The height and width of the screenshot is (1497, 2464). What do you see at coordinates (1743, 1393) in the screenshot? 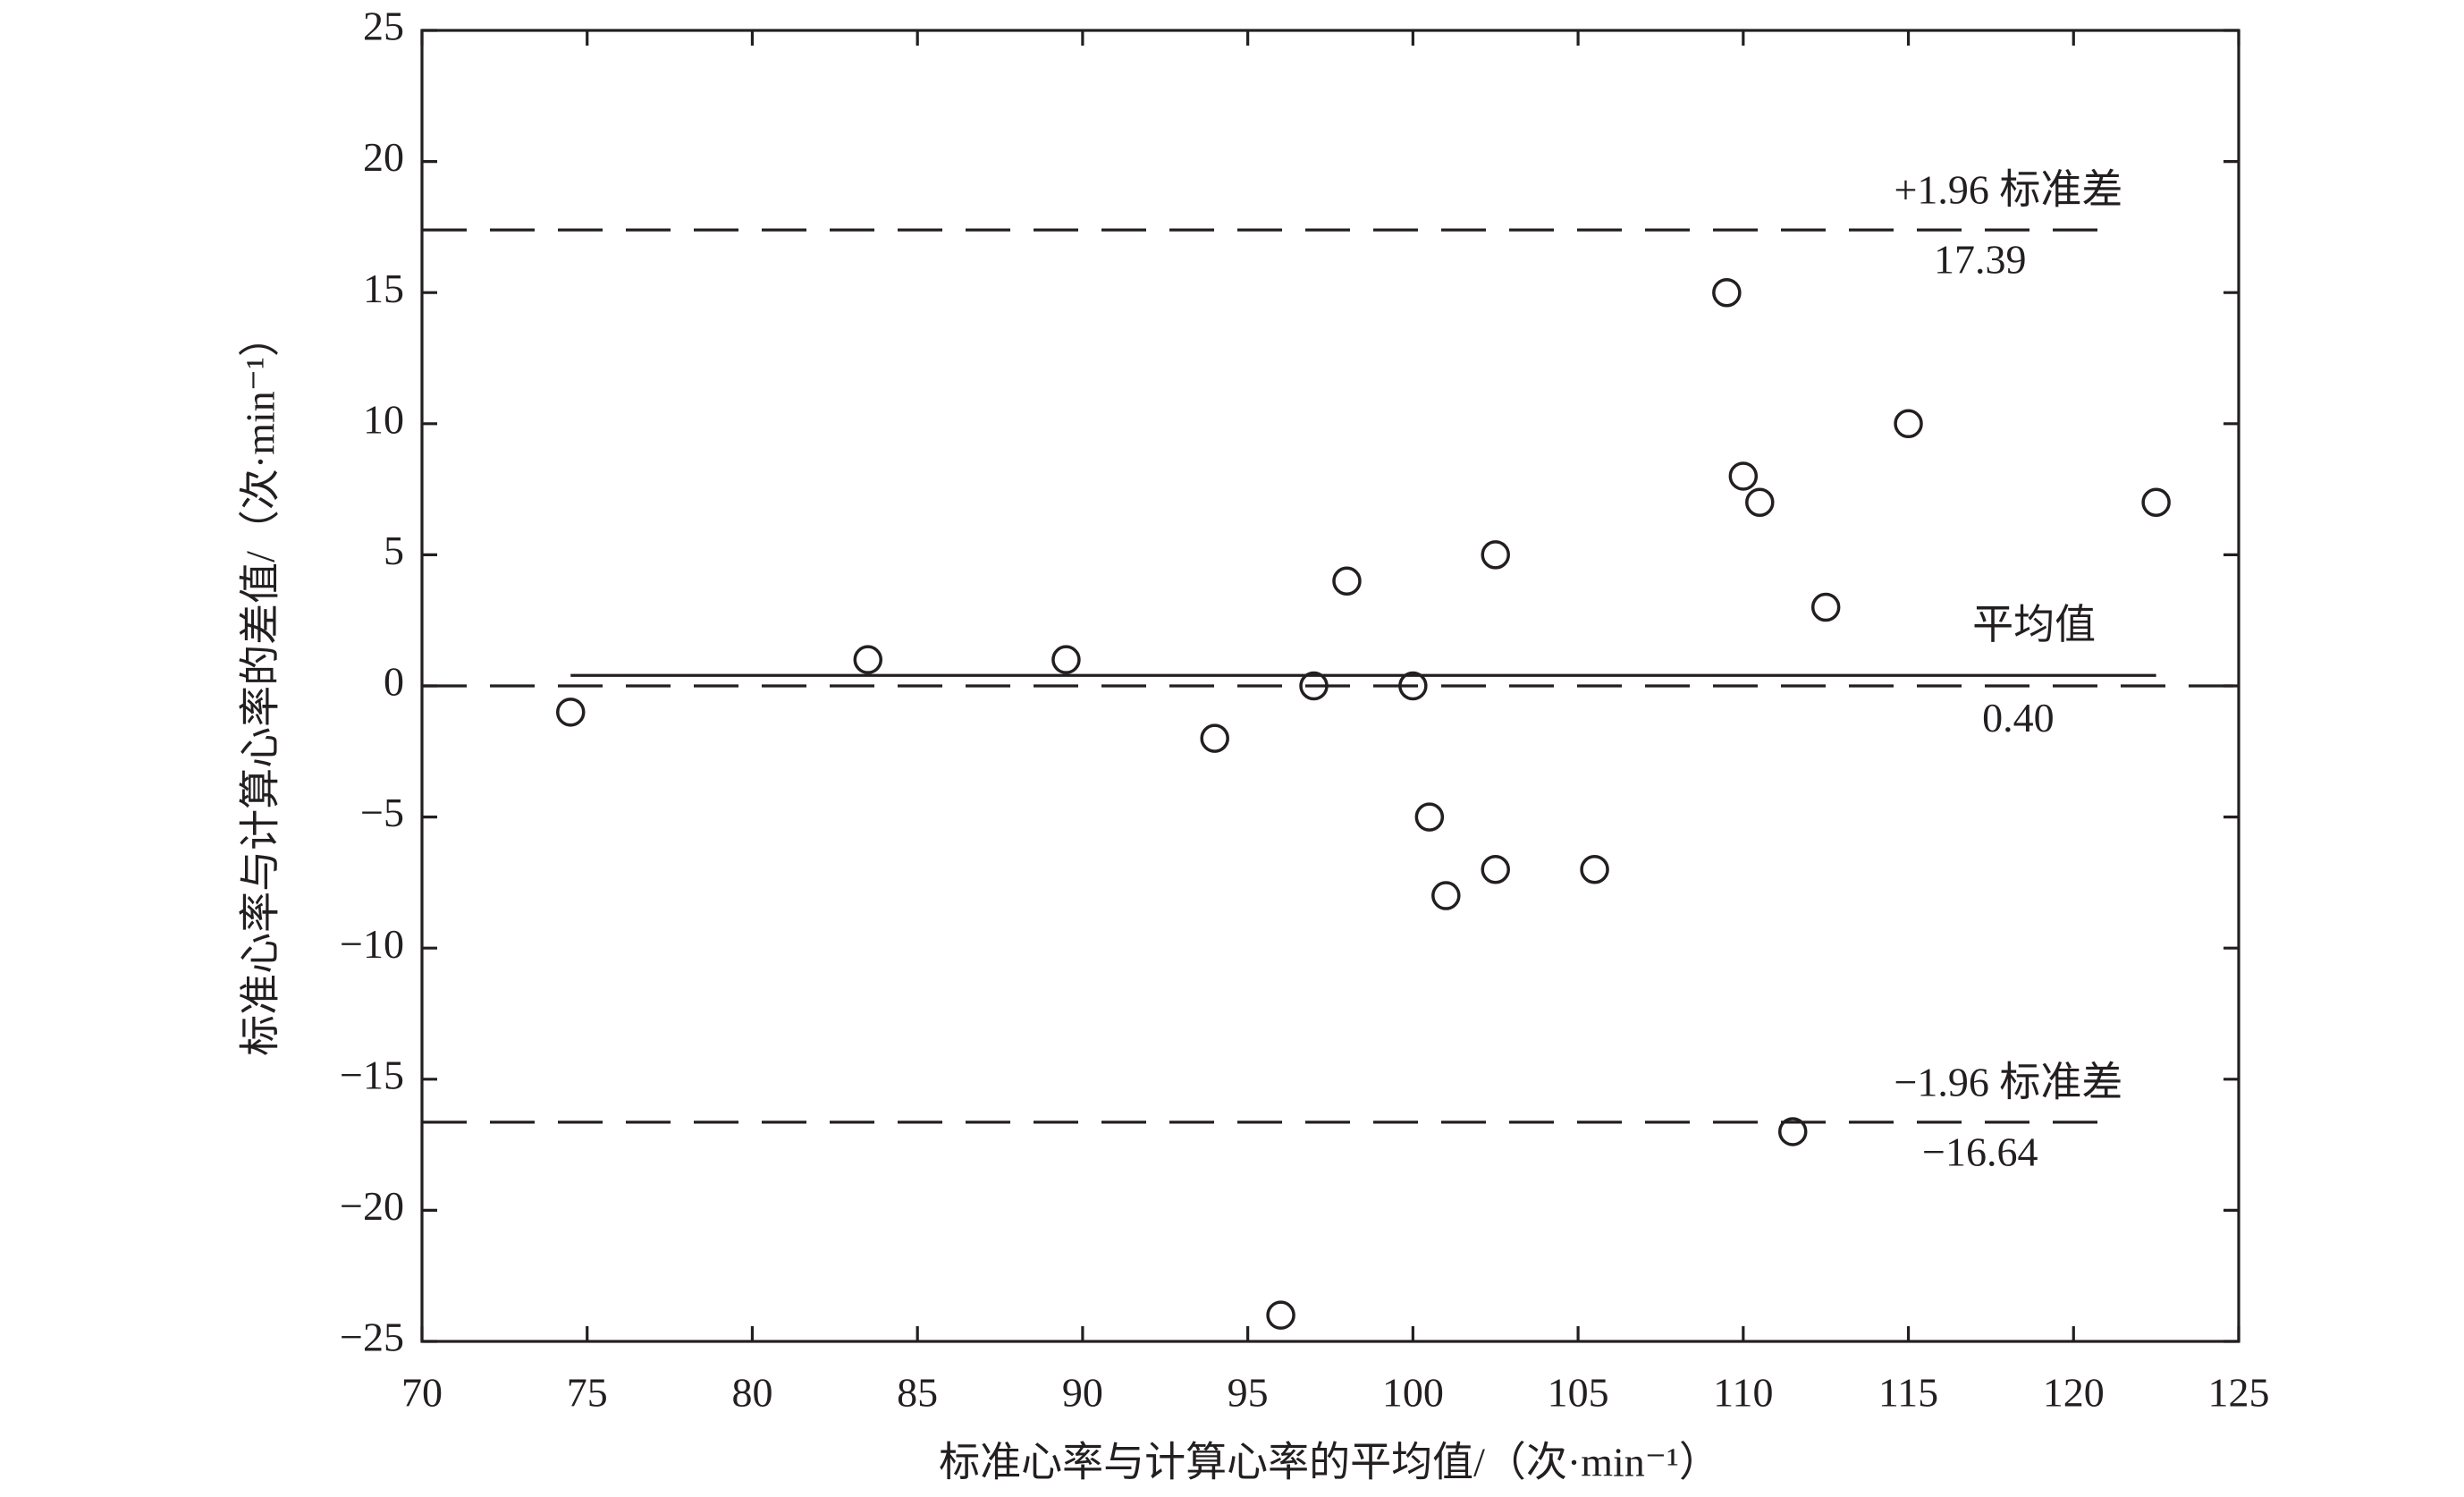
I see `x-tick-label: 110` at bounding box center [1743, 1393].